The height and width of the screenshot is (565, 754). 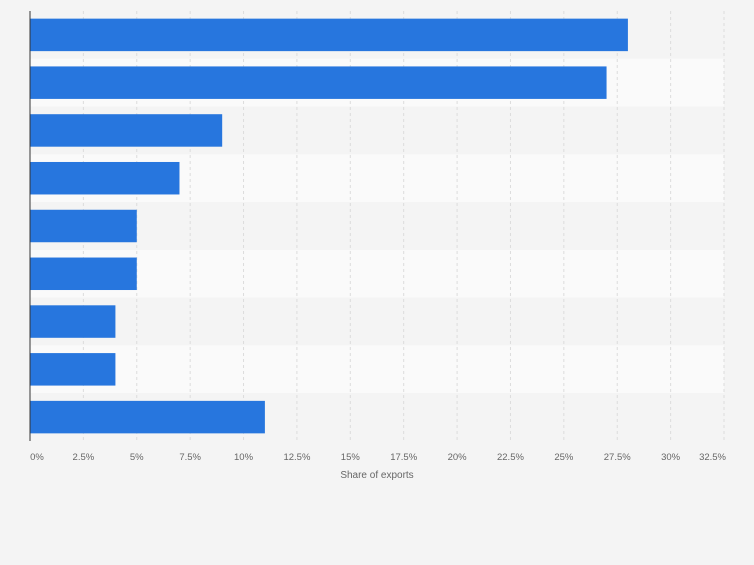 I want to click on x-tick-label: 32.5%, so click(x=712, y=457).